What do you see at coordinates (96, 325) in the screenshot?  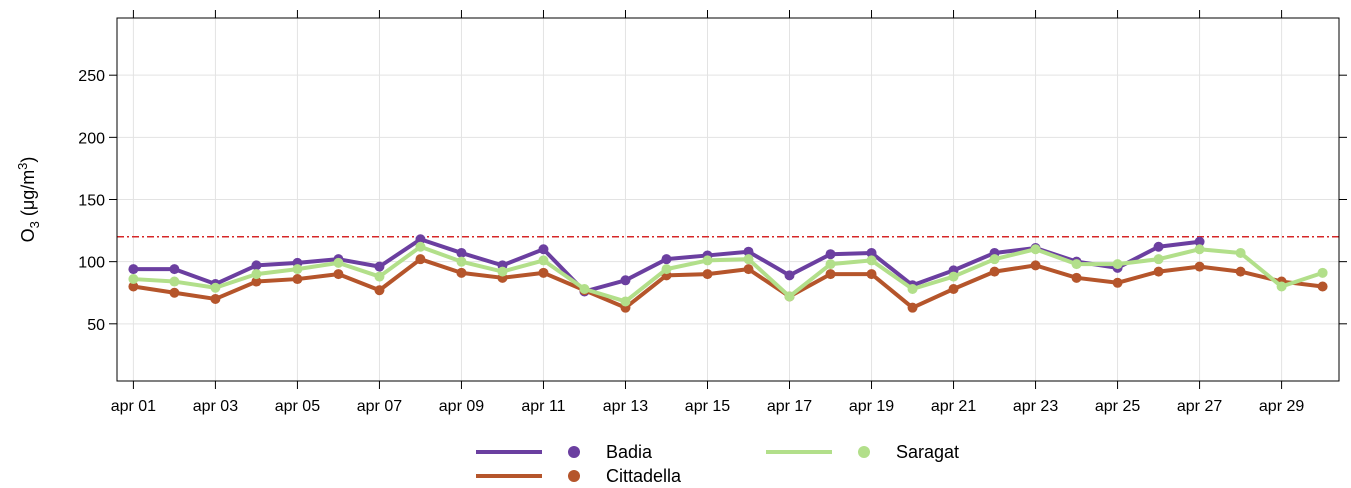 I see `y-tick-label: 50` at bounding box center [96, 325].